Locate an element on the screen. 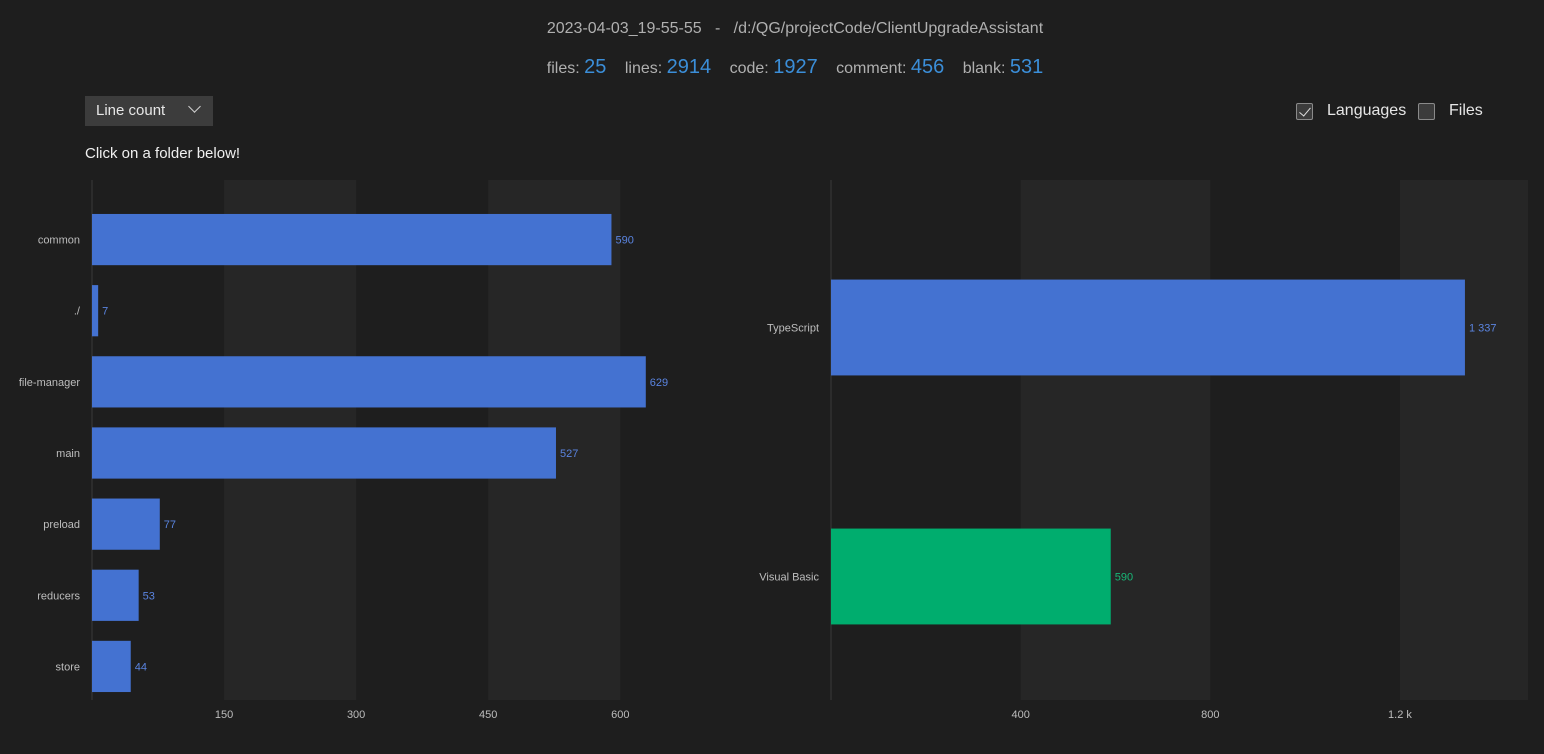 The height and width of the screenshot is (754, 1544). stat-value: 456 is located at coordinates (927, 67).